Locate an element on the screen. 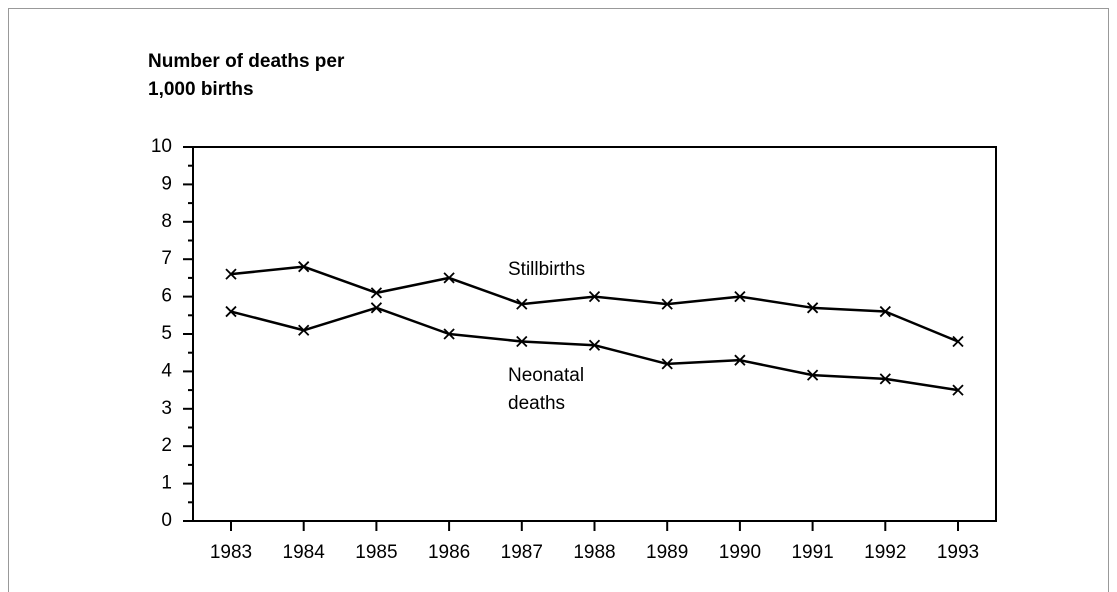 The image size is (1117, 592). x-tick-label: 1985 is located at coordinates (376, 552).